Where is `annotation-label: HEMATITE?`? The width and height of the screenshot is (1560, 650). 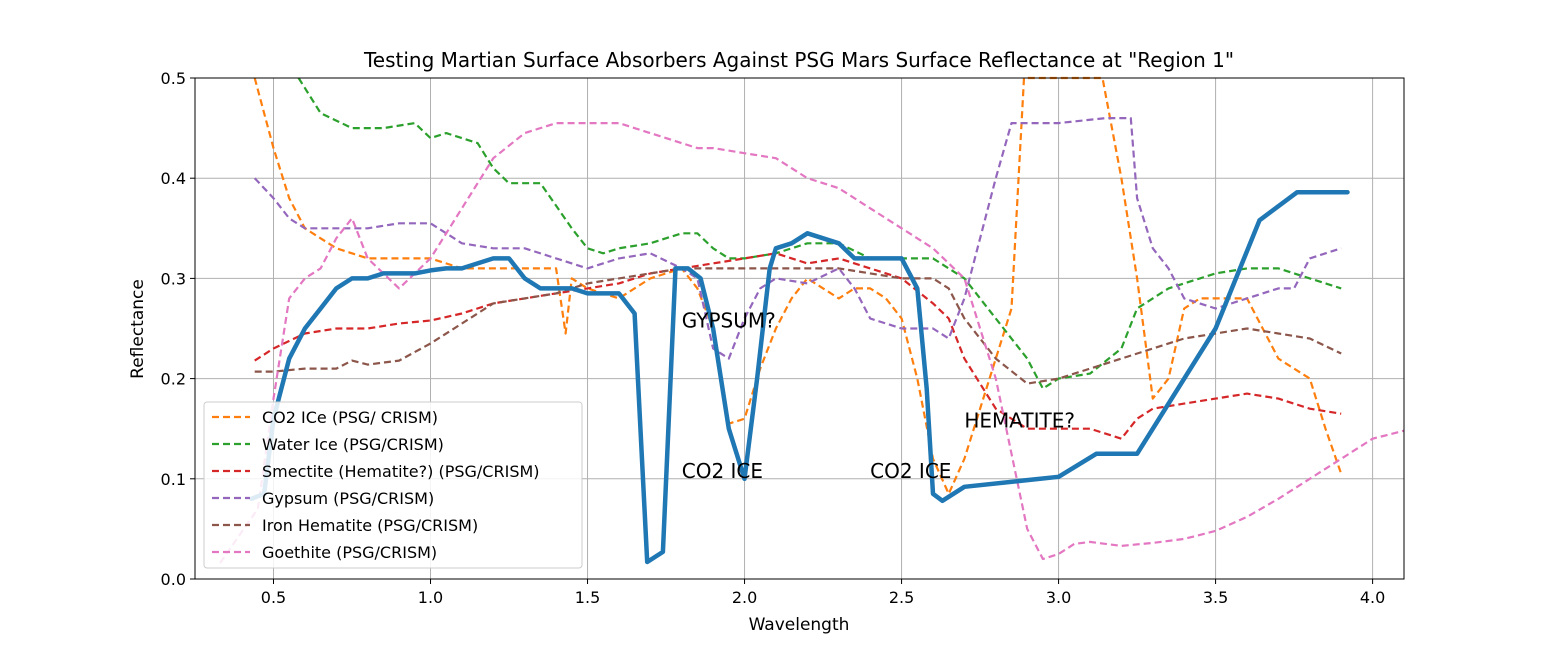 annotation-label: HEMATITE? is located at coordinates (1019, 421).